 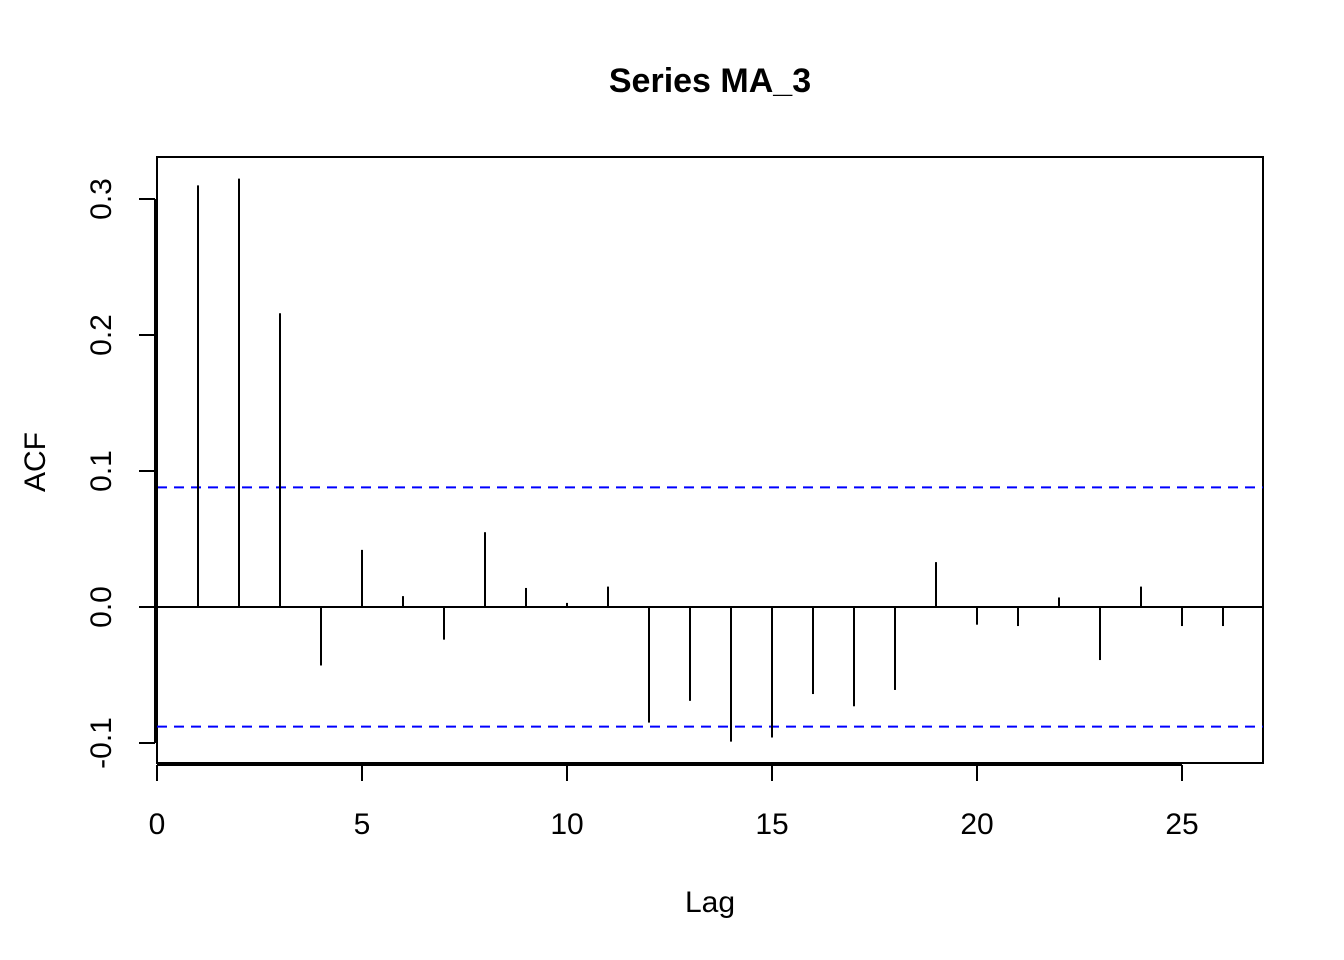 I want to click on x-tick-label: 25, so click(x=1181, y=824).